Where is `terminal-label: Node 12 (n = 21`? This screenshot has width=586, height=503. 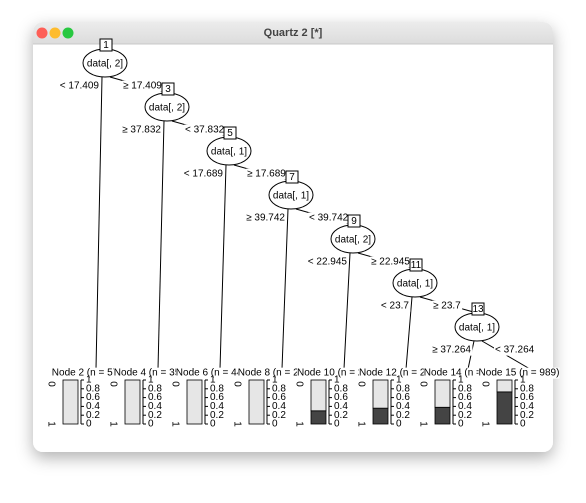
terminal-label: Node 12 (n = 21 is located at coordinates (395, 373).